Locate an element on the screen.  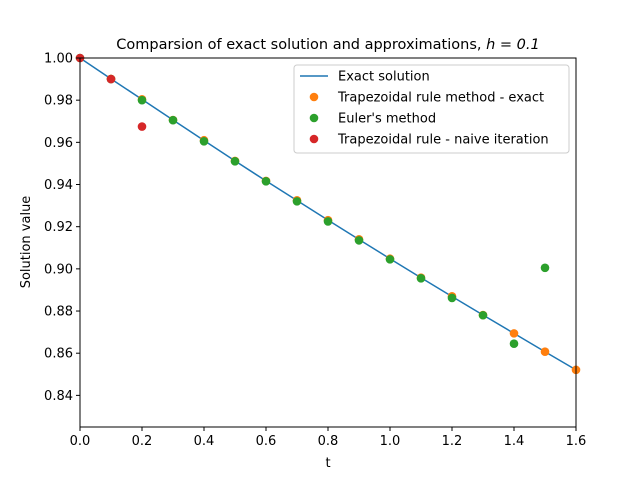
y-tick-label: 1.00 is located at coordinates (58, 59).